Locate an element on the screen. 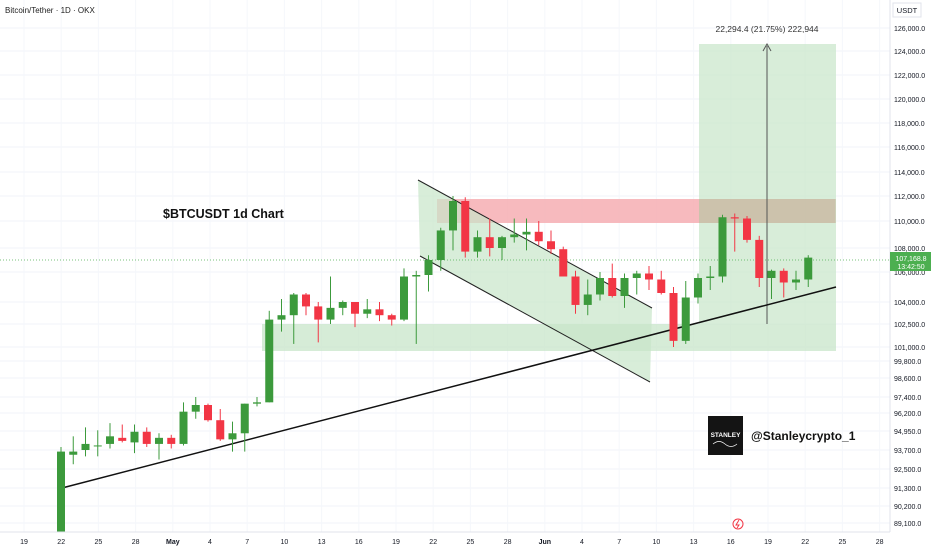 The image size is (932, 550). channel-lower-line is located at coordinates (535, 319).